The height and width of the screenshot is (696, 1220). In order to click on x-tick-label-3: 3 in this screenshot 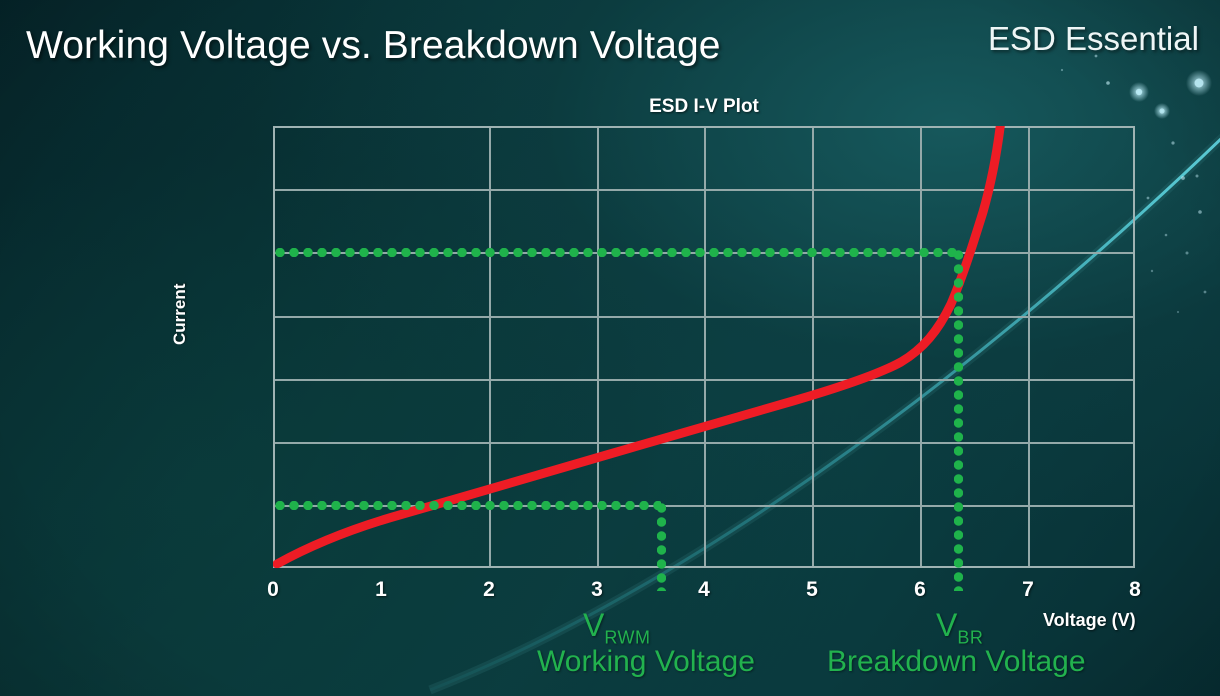, I will do `click(597, 589)`.